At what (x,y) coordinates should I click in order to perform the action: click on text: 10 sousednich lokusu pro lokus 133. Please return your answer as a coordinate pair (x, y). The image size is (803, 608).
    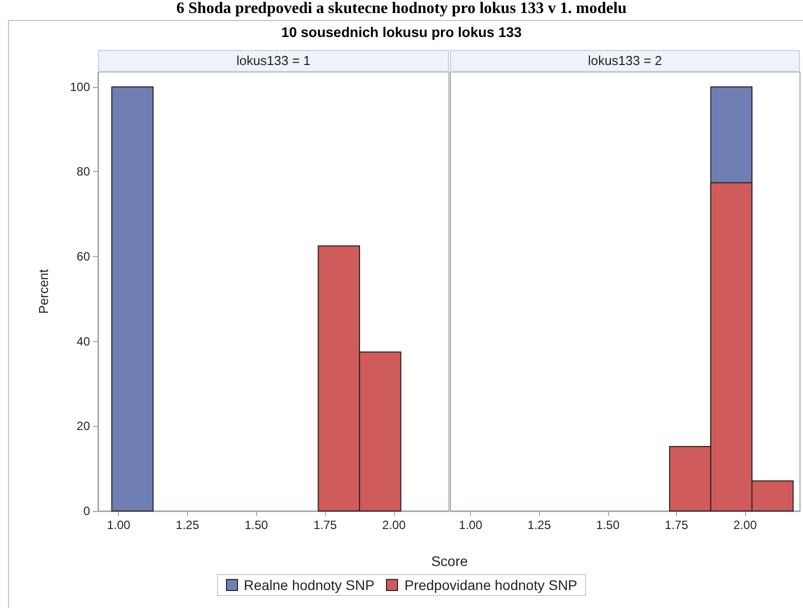
    Looking at the image, I should click on (401, 32).